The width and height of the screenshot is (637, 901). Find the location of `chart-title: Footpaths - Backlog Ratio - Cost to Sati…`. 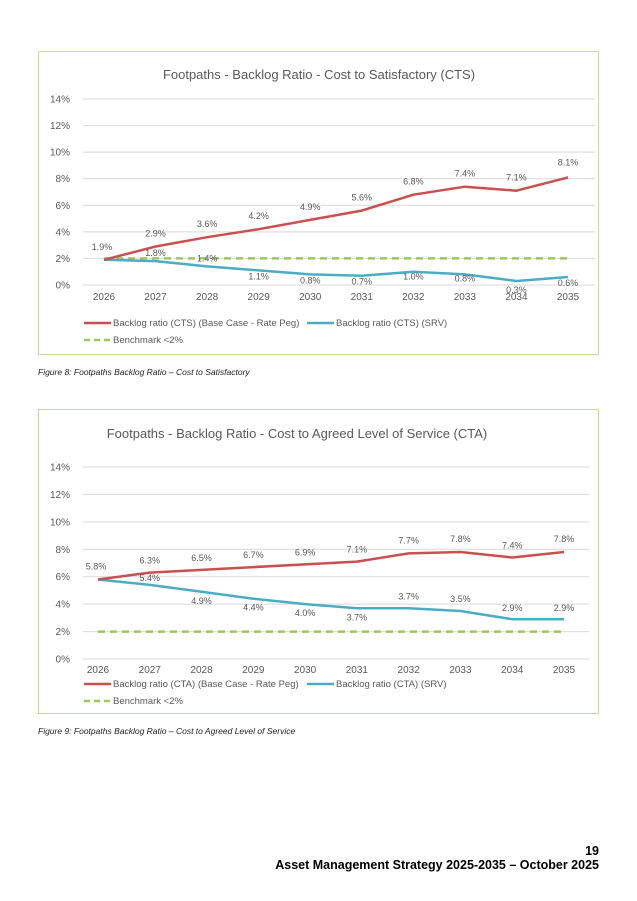

chart-title: Footpaths - Backlog Ratio - Cost to Sati… is located at coordinates (319, 74).